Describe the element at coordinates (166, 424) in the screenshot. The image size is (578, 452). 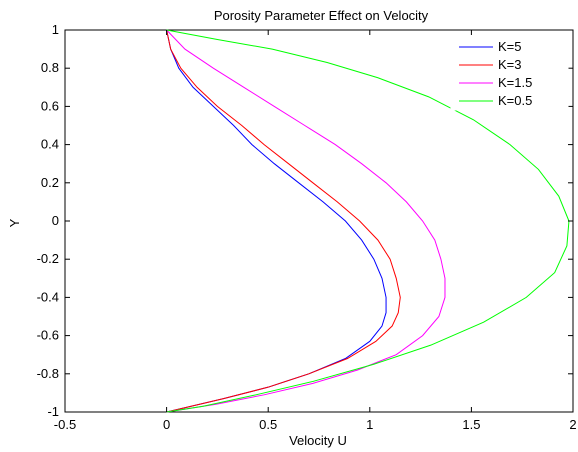
I see `x-tick-label-1: 0` at that location.